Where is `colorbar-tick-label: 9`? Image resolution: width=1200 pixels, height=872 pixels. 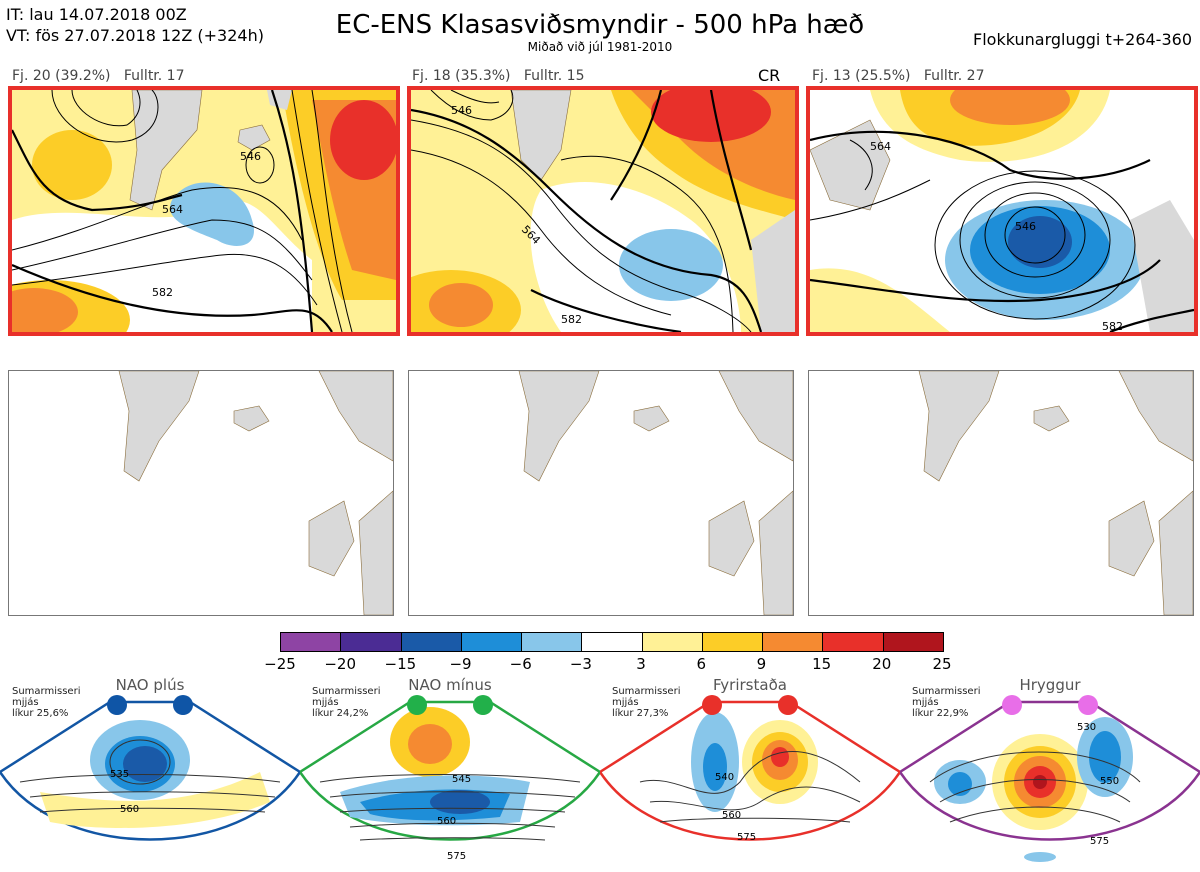
colorbar-tick-label: 9 is located at coordinates (761, 664).